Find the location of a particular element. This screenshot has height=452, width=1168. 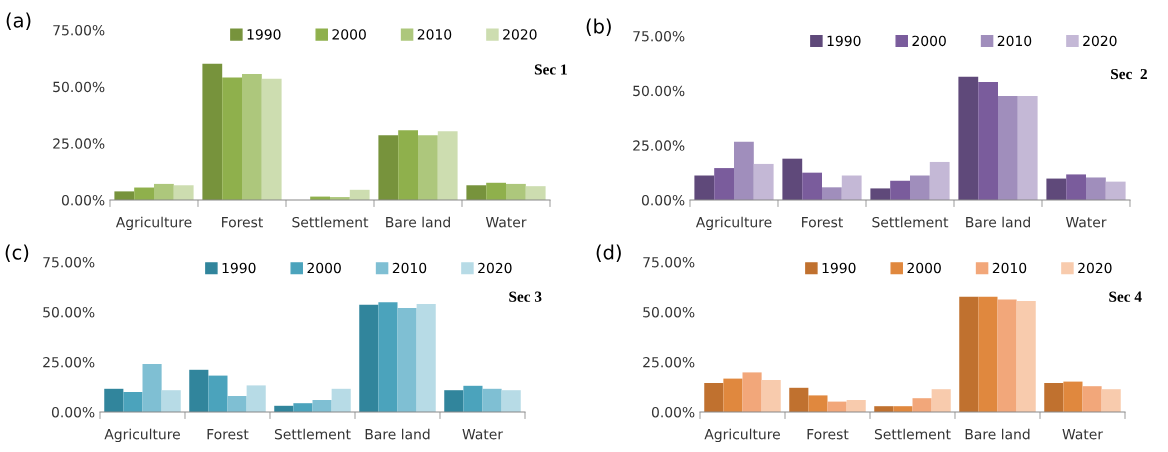

chart-title: (d) is located at coordinates (608, 253).